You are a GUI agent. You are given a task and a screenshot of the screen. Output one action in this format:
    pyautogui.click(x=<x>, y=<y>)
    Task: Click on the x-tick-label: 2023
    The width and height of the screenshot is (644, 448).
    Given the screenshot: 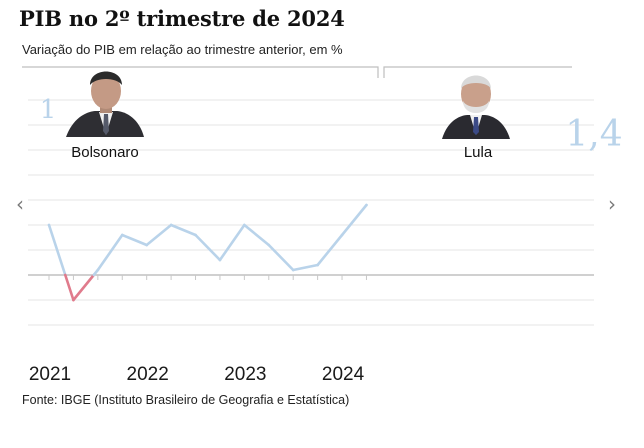 What is the action you would take?
    pyautogui.click(x=245, y=374)
    